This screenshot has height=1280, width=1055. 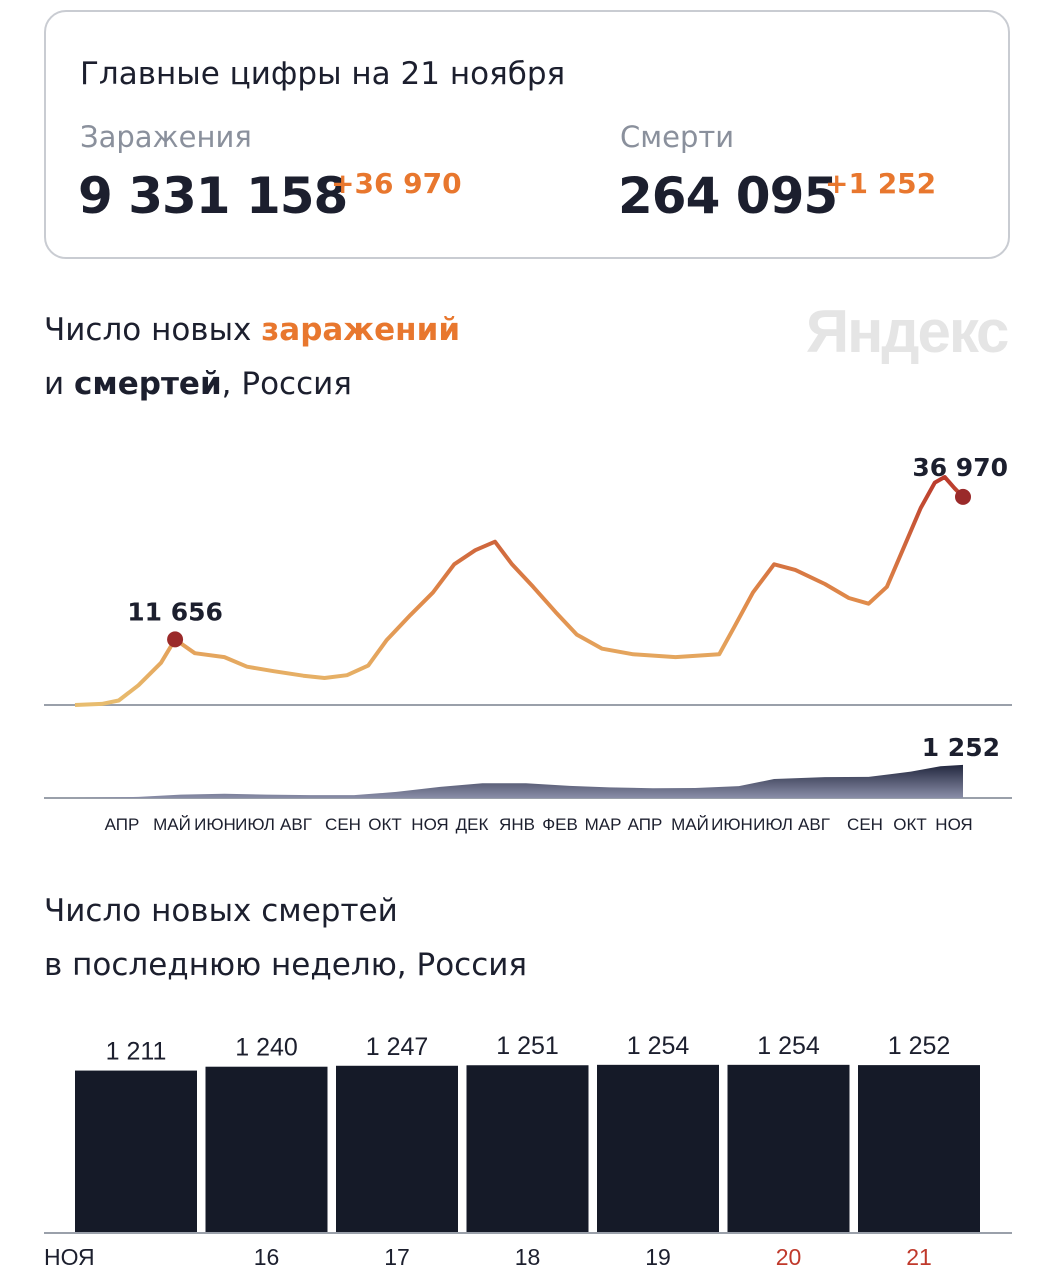 What do you see at coordinates (517, 824) in the screenshot?
I see `x-tick-label: ЯНВ` at bounding box center [517, 824].